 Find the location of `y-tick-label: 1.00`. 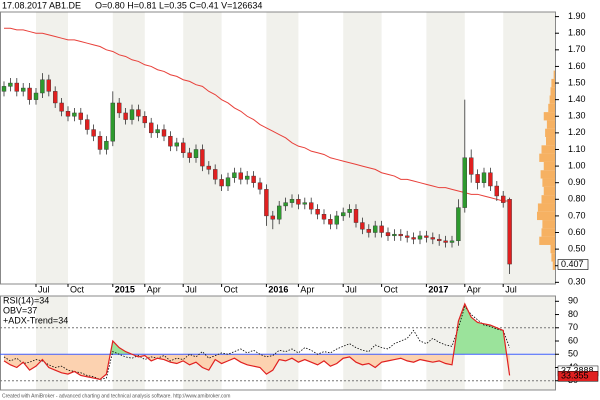

y-tick-label: 1.00 is located at coordinates (577, 165).